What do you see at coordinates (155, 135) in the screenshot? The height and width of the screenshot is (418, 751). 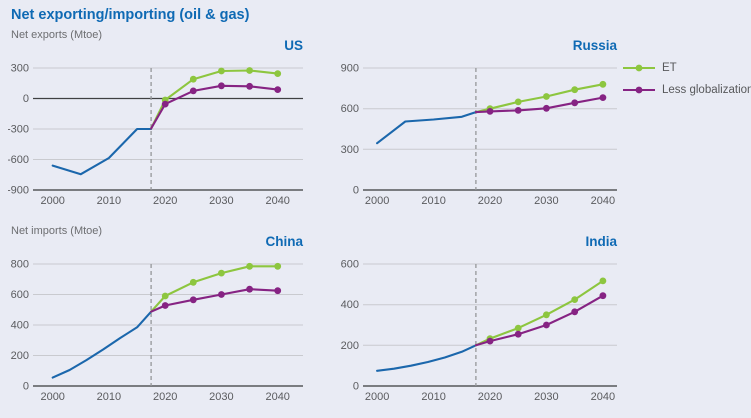 I see `chart-us-plot: 300 0 -300 -600 -900 2000 2010 2020 2030 2040` at bounding box center [155, 135].